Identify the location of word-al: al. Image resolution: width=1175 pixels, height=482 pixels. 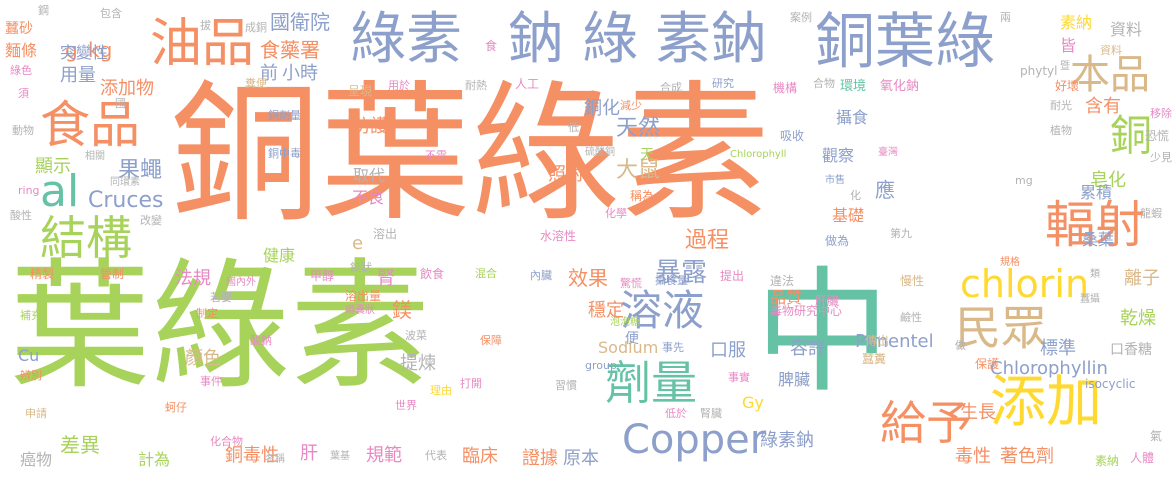
(60, 191).